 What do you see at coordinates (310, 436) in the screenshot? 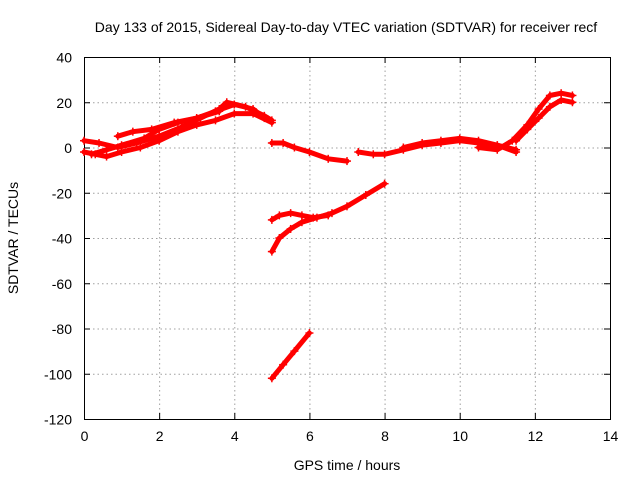
I see `x-tick-label: 6` at bounding box center [310, 436].